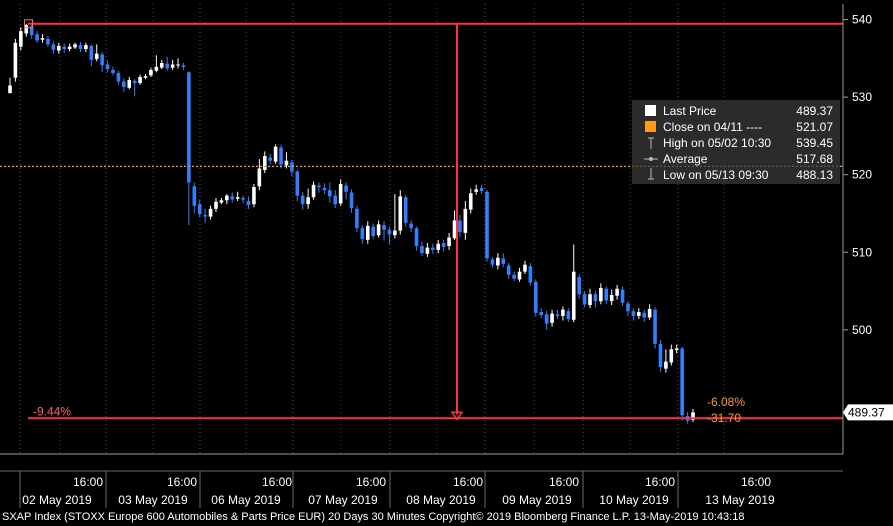 This screenshot has height=526, width=893. Describe the element at coordinates (814, 175) in the screenshot. I see `legend-value: 488.13` at that location.